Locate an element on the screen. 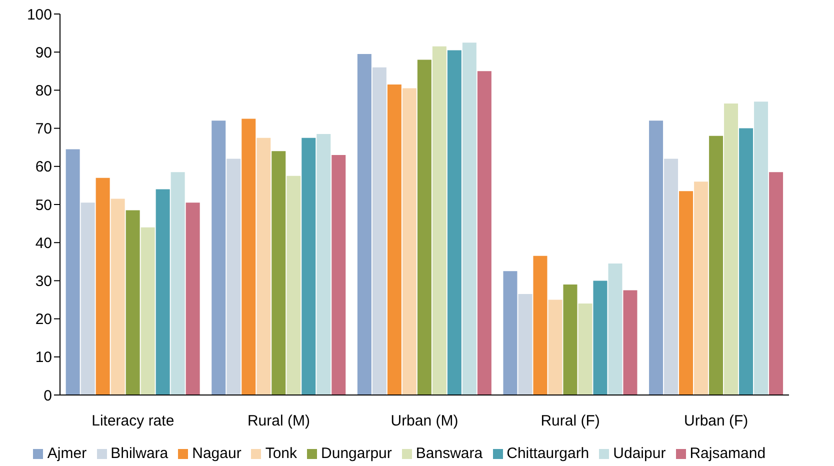 The width and height of the screenshot is (834, 466). legend-label: Chittaurgarh is located at coordinates (548, 453).